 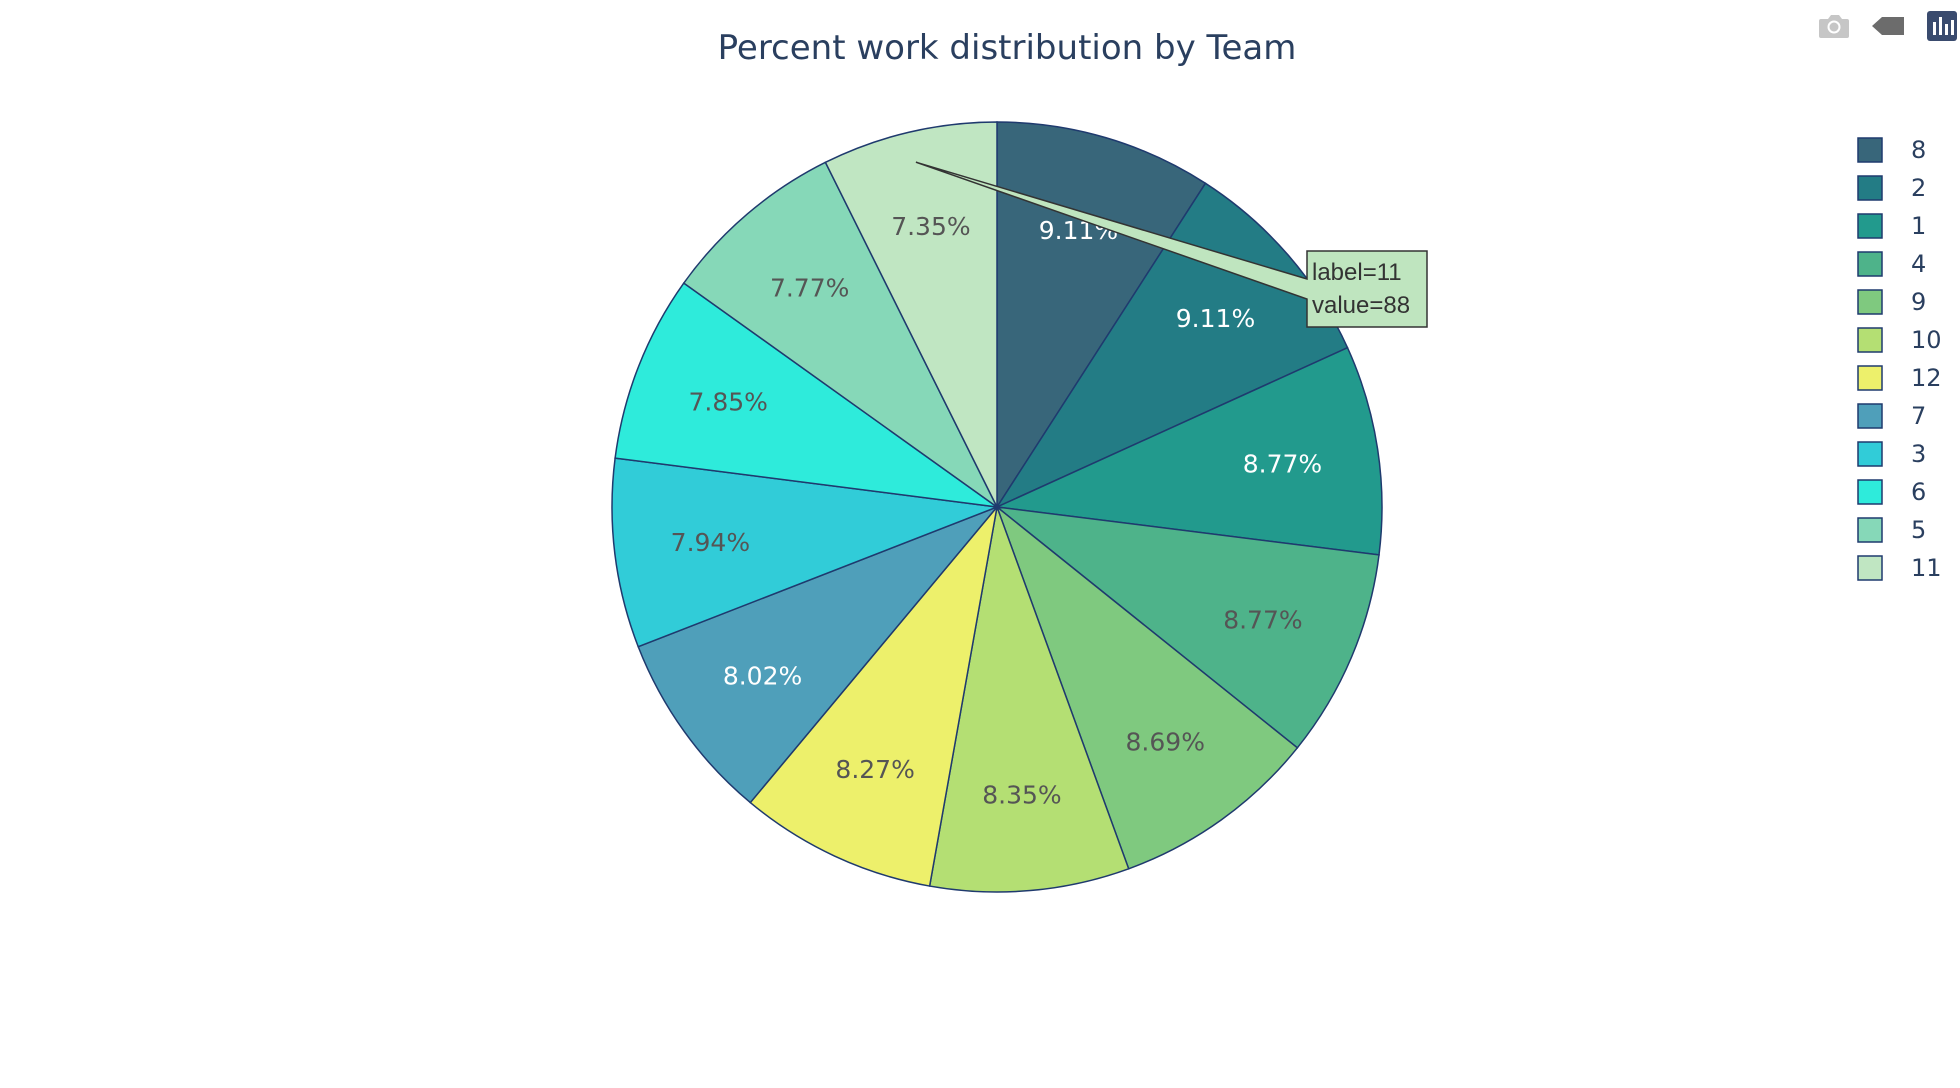 I want to click on legend-item-2: 2, so click(x=1891, y=188).